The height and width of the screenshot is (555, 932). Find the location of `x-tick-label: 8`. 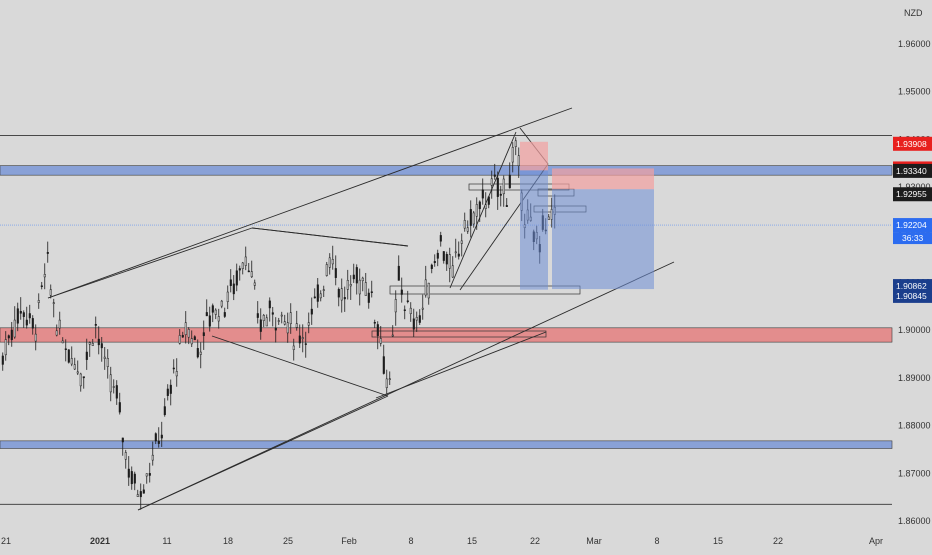

x-tick-label: 8 is located at coordinates (410, 541).